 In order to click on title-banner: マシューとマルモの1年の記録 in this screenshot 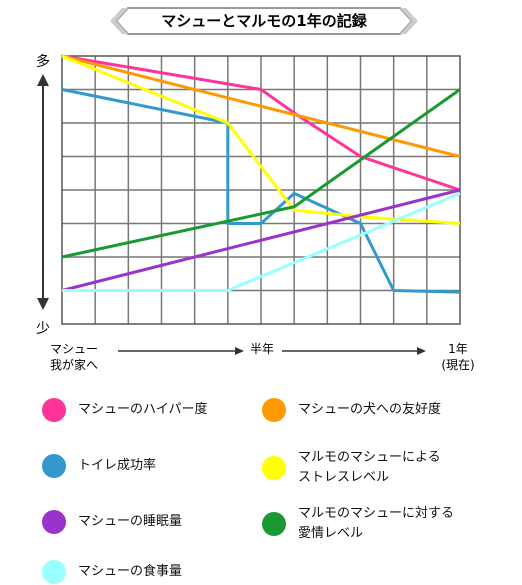, I will do `click(264, 21)`.